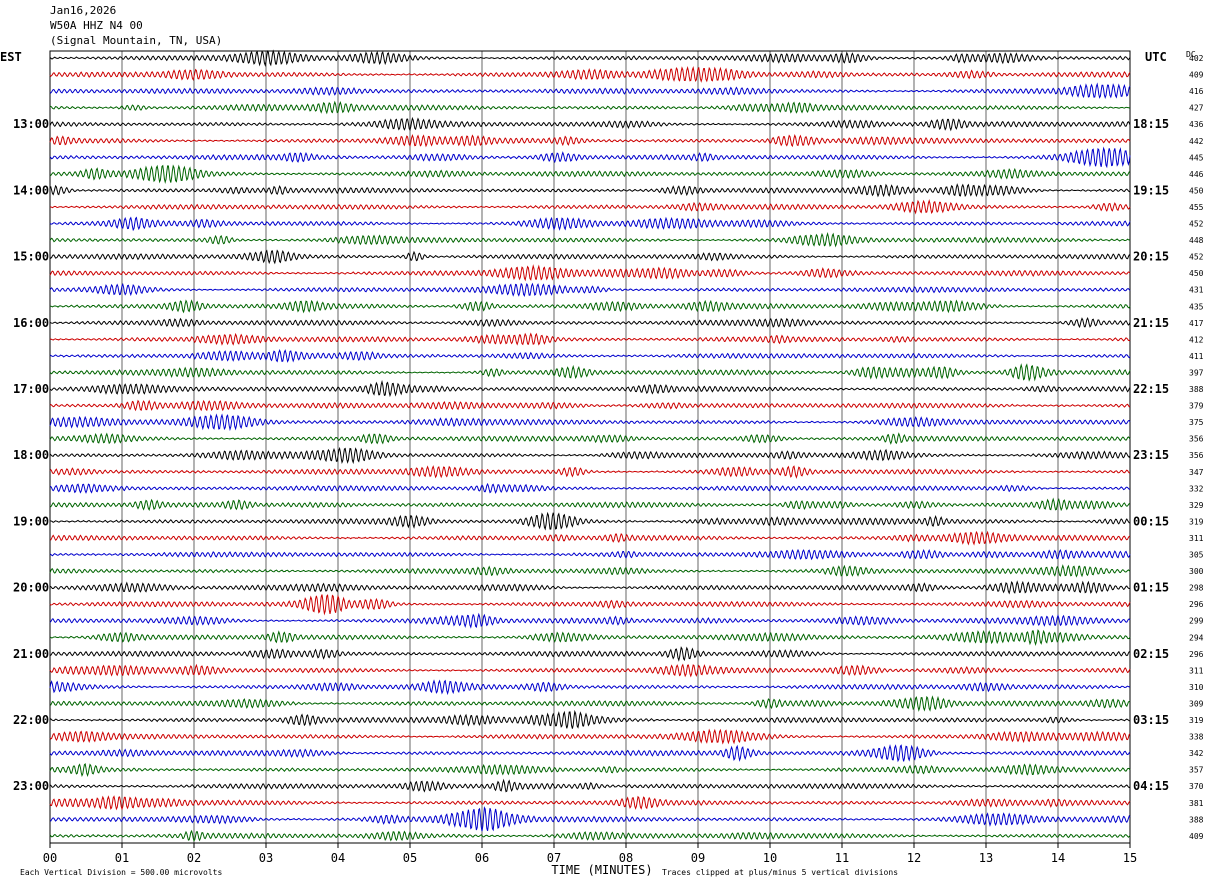 The image size is (1210, 886). I want to click on dc-offset-label: 357, so click(1196, 770).